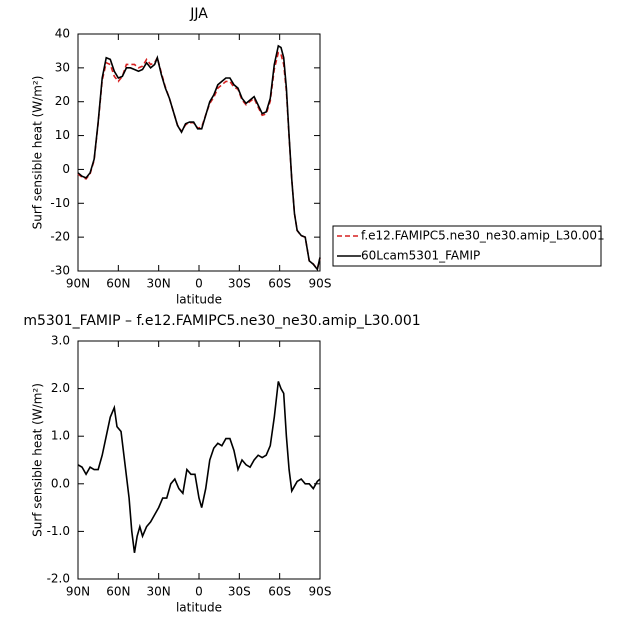 The image size is (626, 626). Describe the element at coordinates (420, 256) in the screenshot. I see `legend-label: 60Lcam5301_FAMIP` at that location.